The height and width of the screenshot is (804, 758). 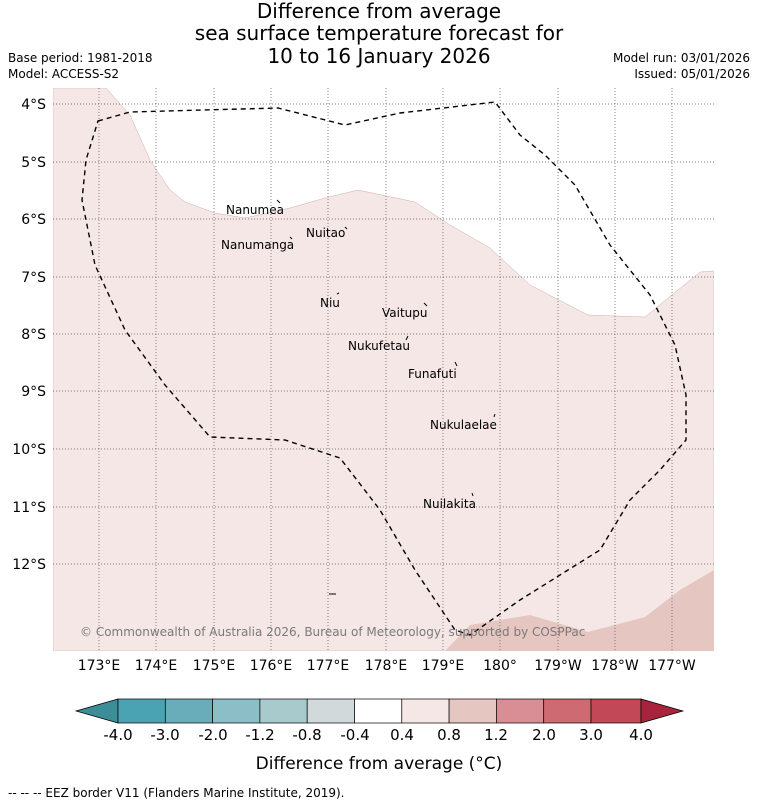 I want to click on colorbar-tick: 2.0, so click(x=544, y=735).